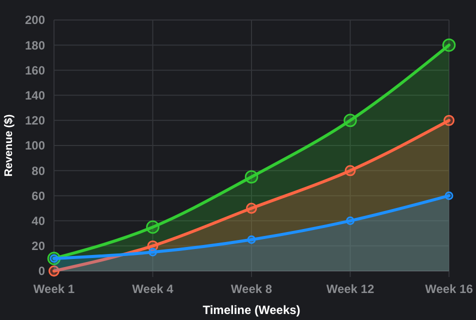  I want to click on y-tick-label: 160, so click(35, 70).